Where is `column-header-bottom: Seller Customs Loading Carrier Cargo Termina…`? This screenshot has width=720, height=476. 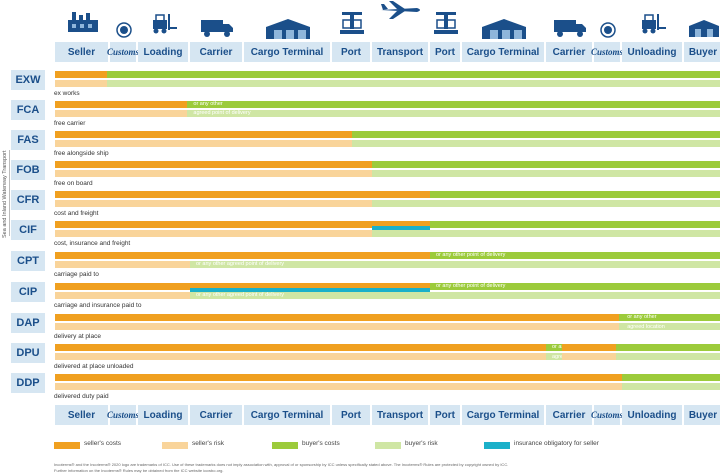 column-header-bottom: Seller Customs Loading Carrier Cargo Termina… is located at coordinates (387, 415).